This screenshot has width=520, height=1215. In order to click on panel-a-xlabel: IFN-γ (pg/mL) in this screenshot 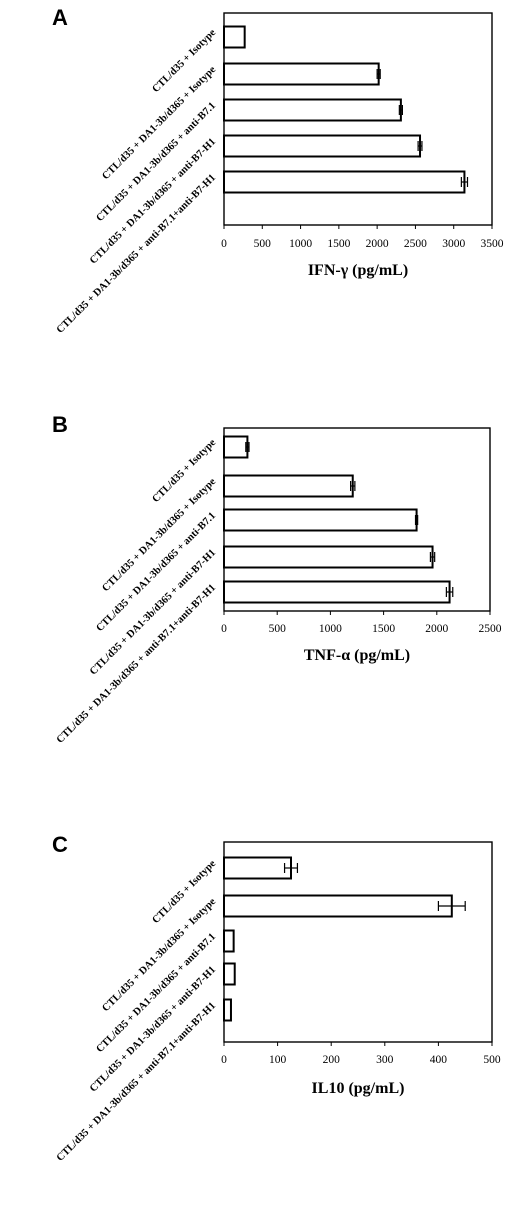, I will do `click(358, 270)`.